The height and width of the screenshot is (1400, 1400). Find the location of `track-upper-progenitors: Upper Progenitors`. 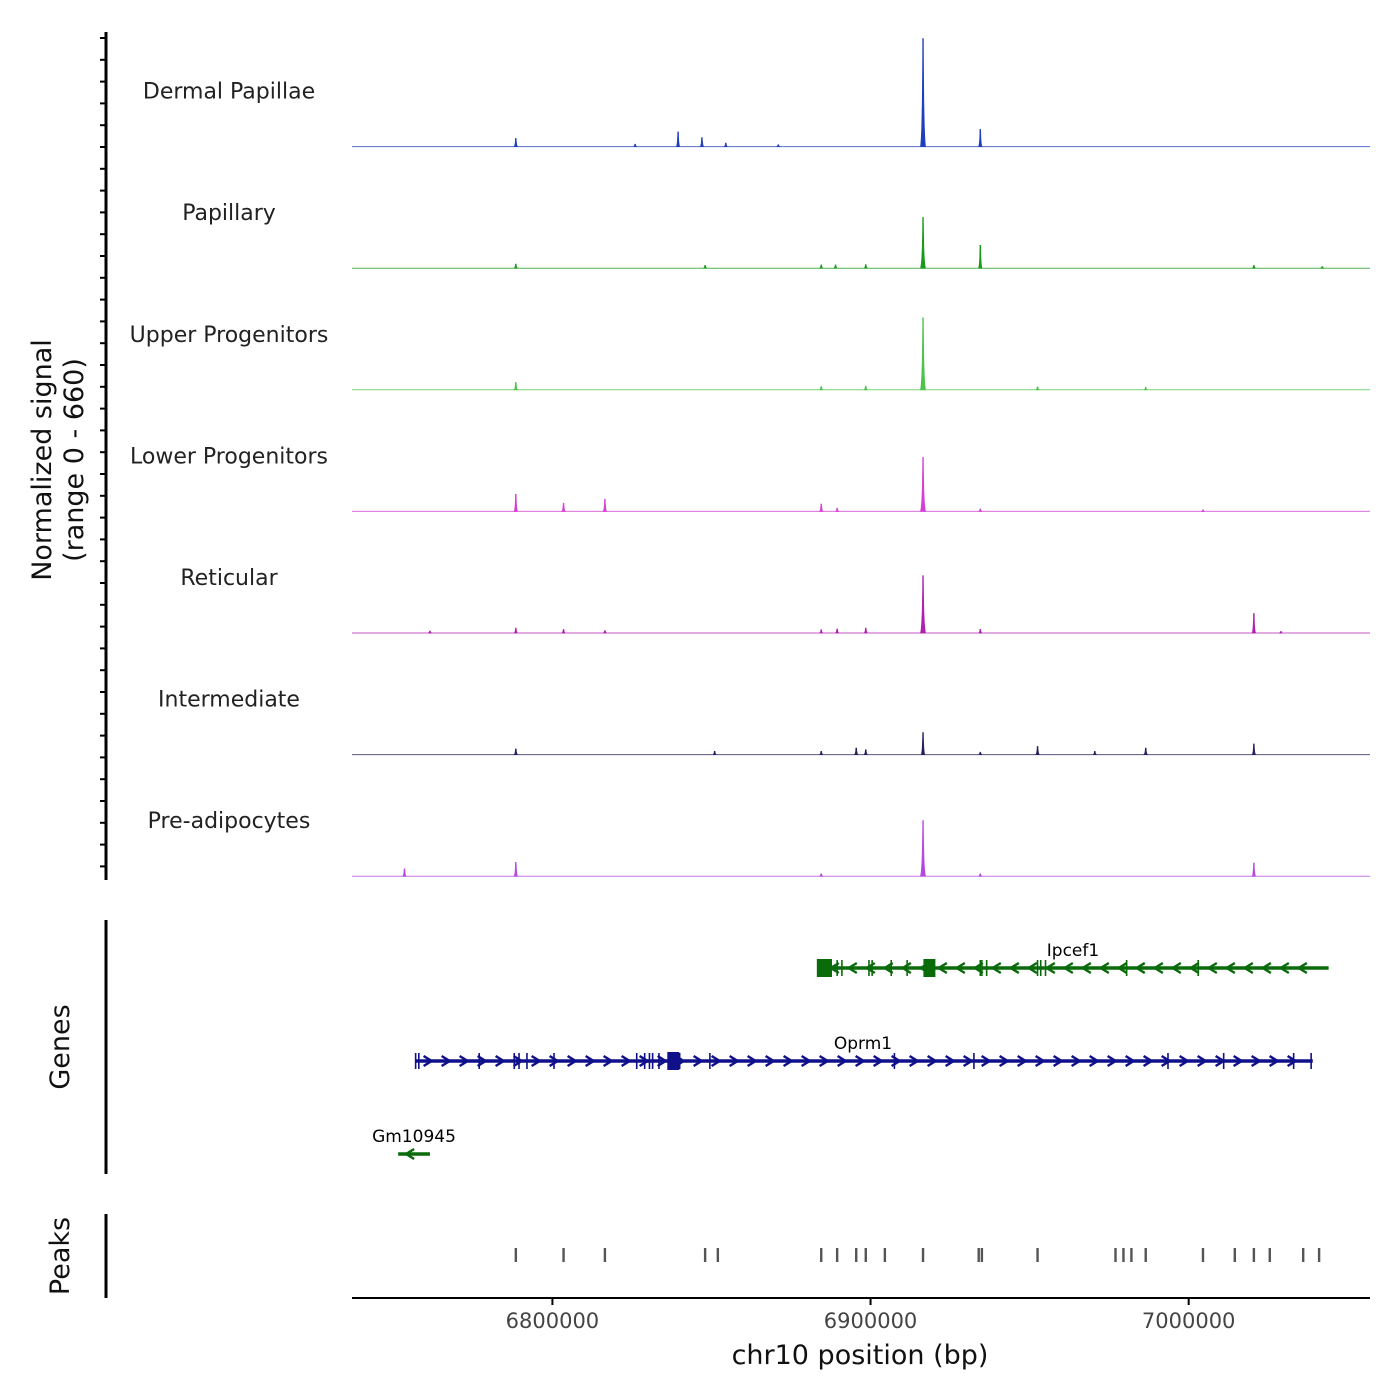

track-upper-progenitors: Upper Progenitors is located at coordinates (750, 354).